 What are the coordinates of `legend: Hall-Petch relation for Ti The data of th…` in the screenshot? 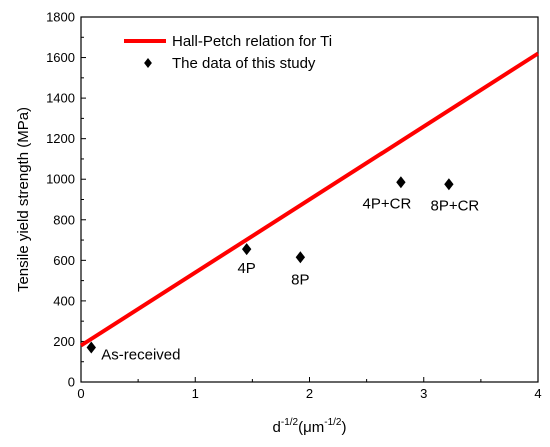 It's located at (228, 52).